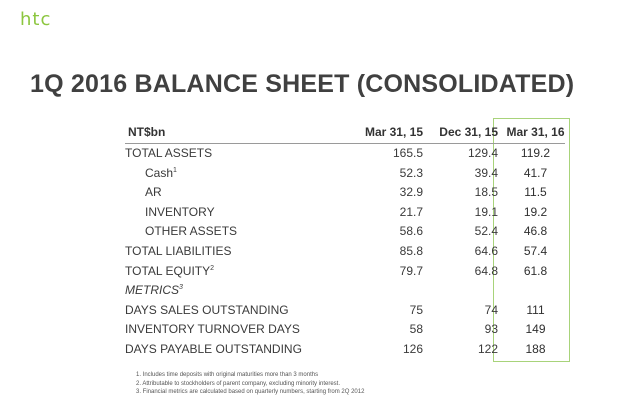 This screenshot has height=406, width=620. Describe the element at coordinates (535, 192) in the screenshot. I see `cell-value-current: 11.5` at that location.